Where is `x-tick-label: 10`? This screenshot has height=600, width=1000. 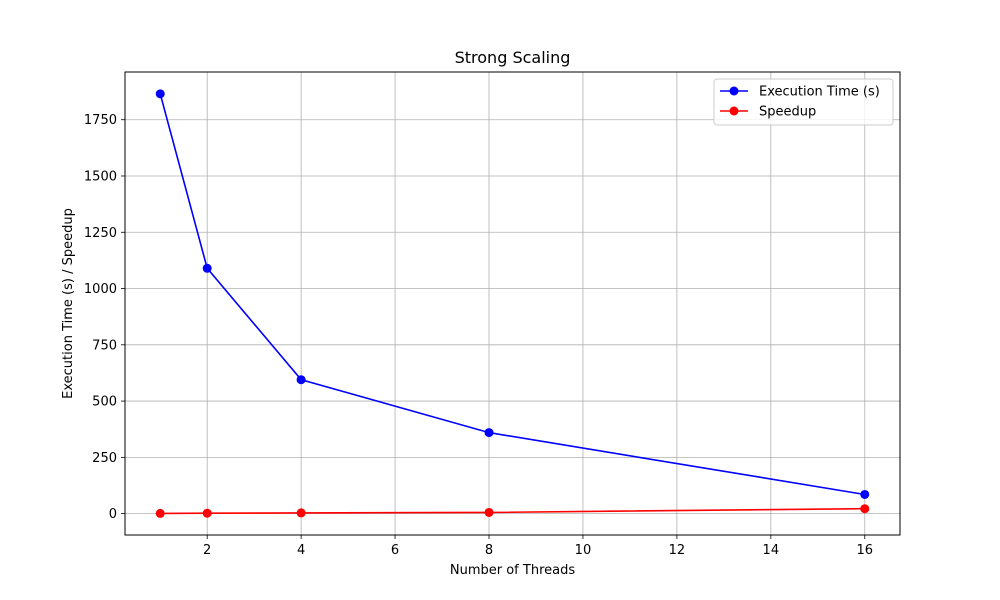 x-tick-label: 10 is located at coordinates (583, 550).